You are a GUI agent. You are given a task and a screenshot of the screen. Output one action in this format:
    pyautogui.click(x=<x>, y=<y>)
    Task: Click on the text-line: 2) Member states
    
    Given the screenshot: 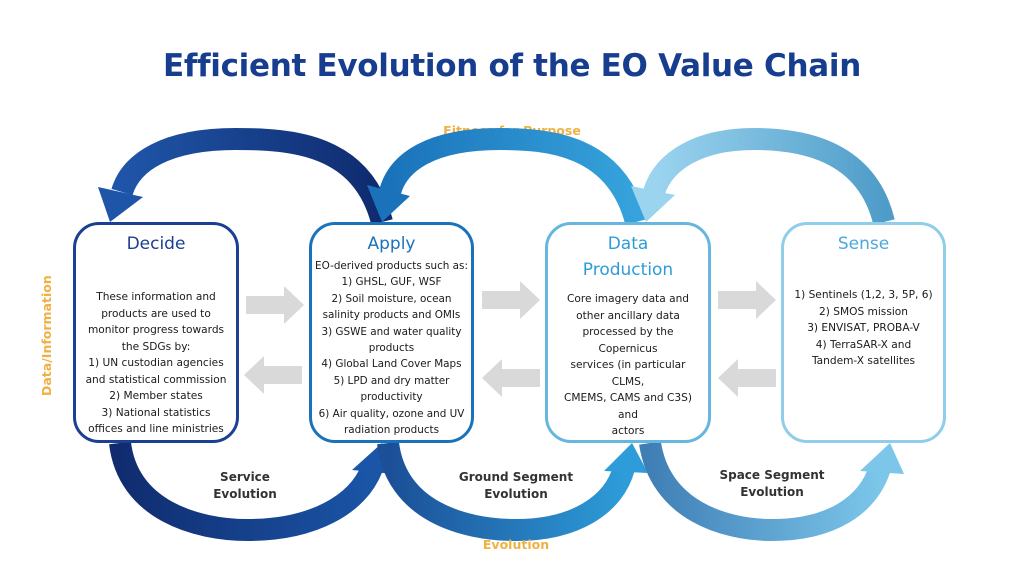 What is the action you would take?
    pyautogui.click(x=156, y=396)
    